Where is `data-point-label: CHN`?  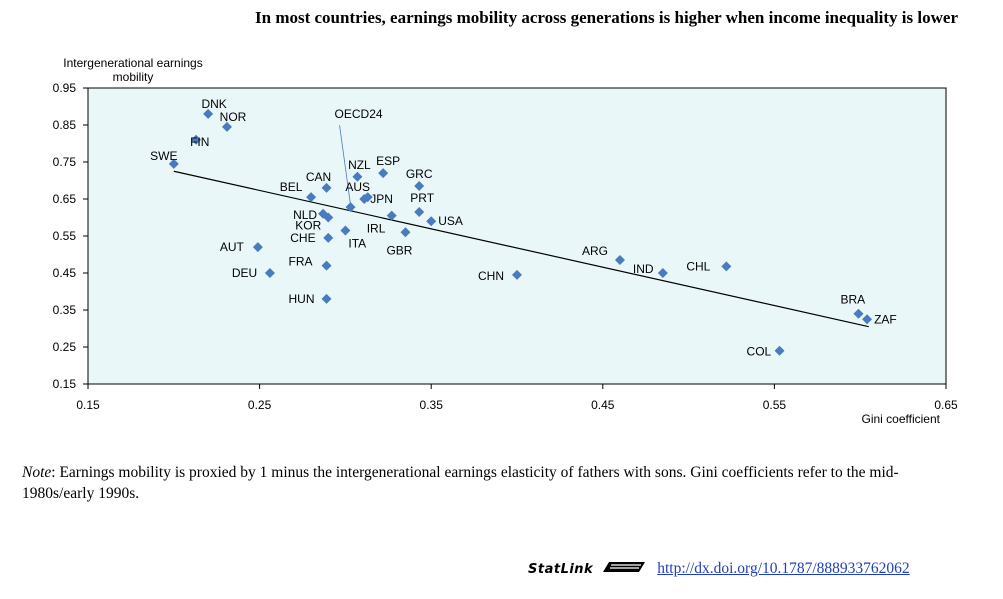
data-point-label: CHN is located at coordinates (491, 276).